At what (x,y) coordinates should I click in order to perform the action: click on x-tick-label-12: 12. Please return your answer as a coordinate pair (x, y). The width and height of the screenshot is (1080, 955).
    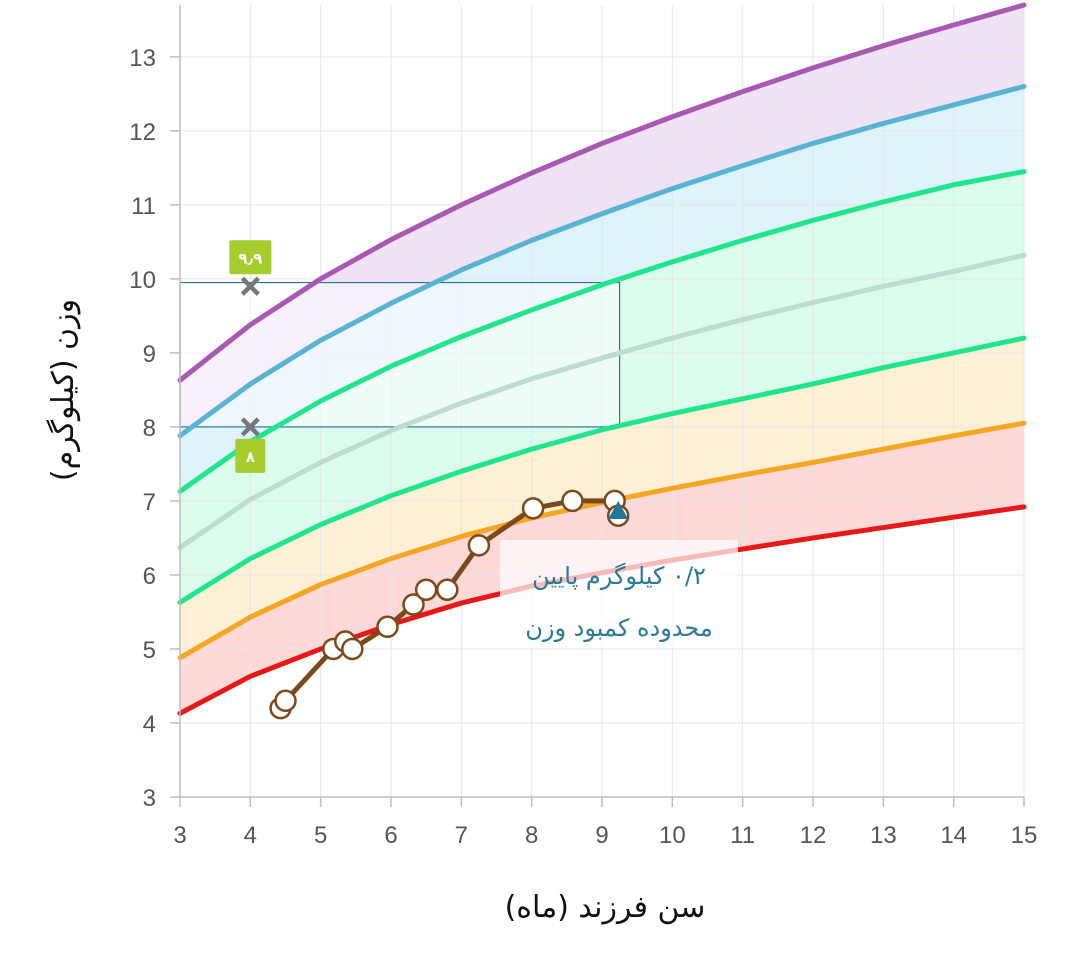
    Looking at the image, I should click on (813, 835).